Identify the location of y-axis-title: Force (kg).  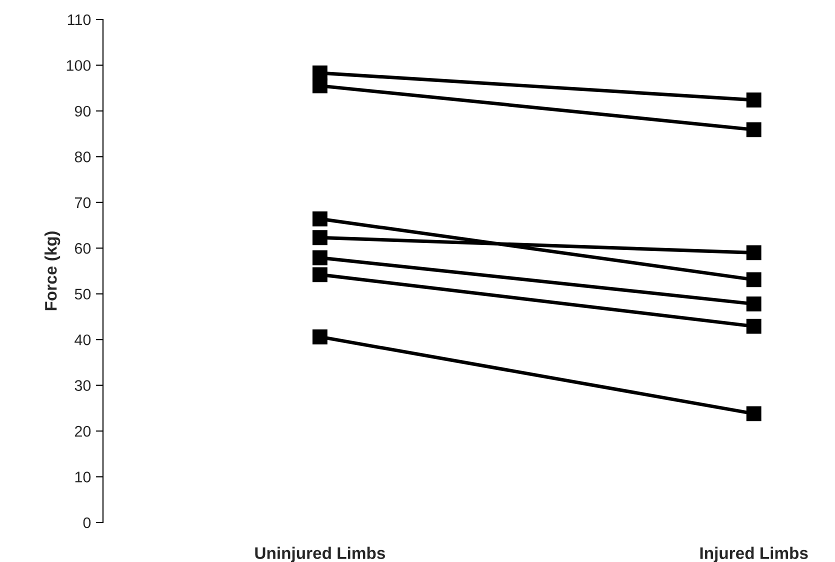
(52, 271).